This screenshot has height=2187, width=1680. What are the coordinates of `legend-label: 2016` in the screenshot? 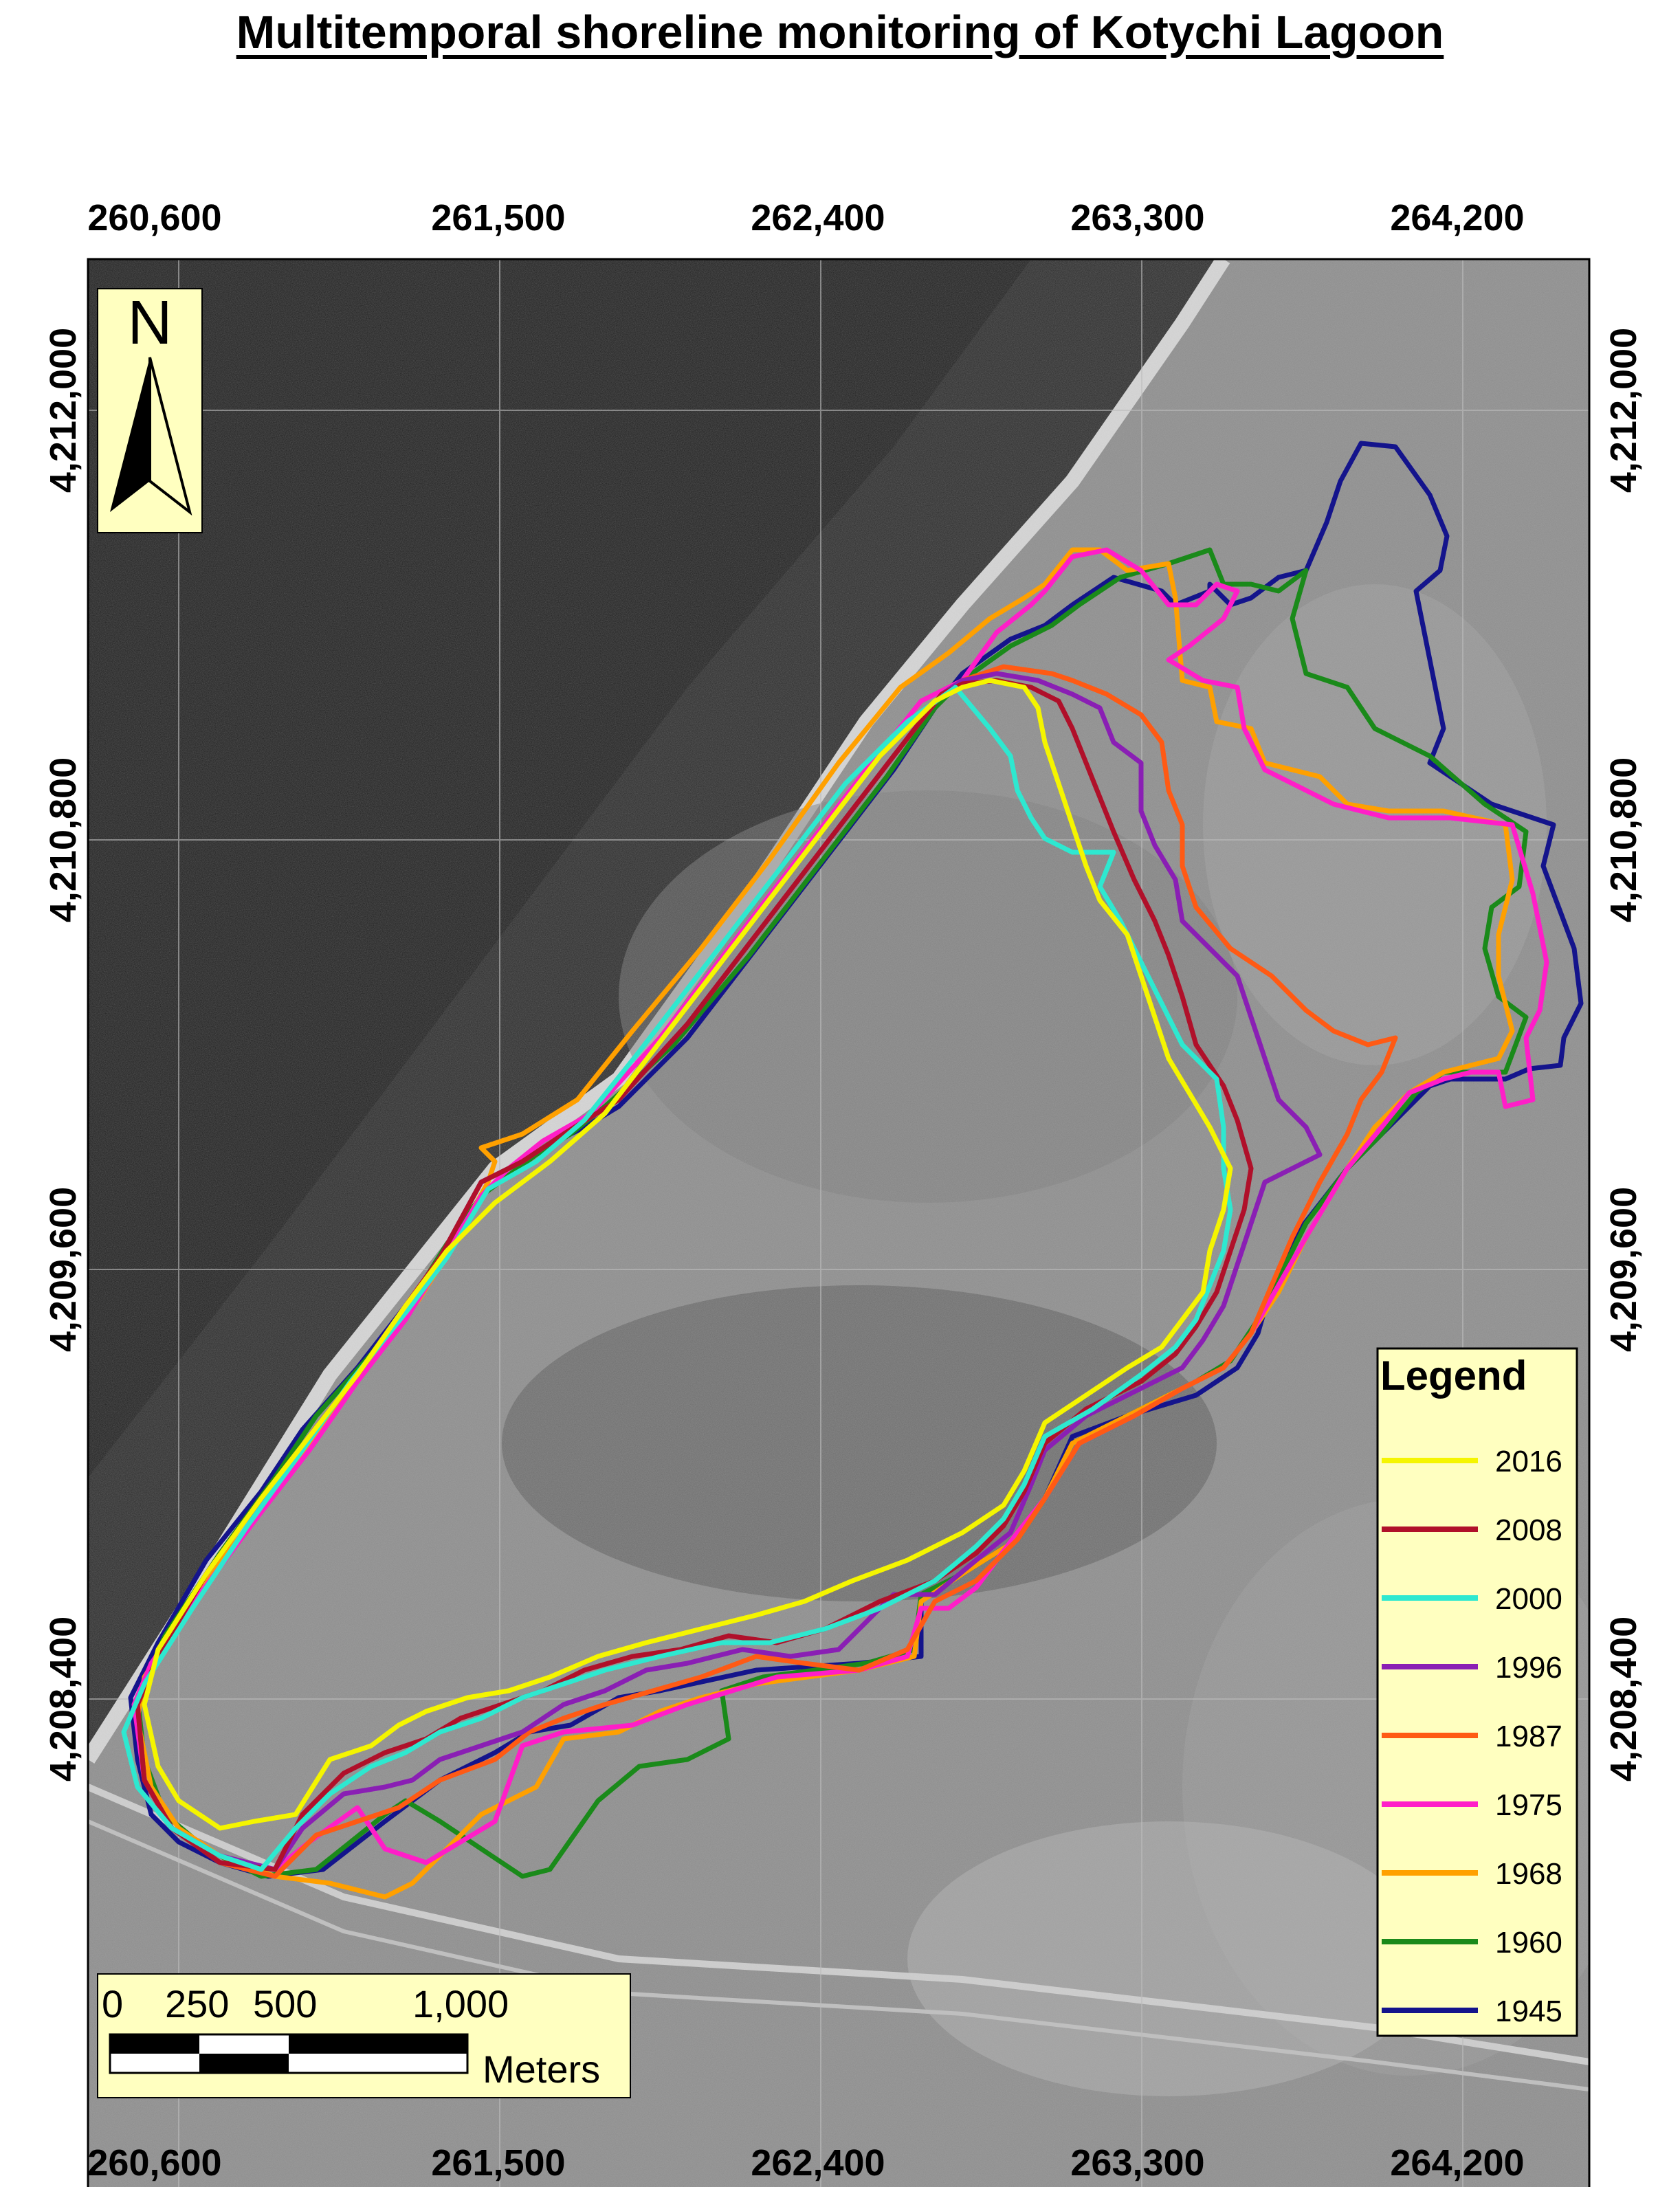 It's located at (1528, 1461).